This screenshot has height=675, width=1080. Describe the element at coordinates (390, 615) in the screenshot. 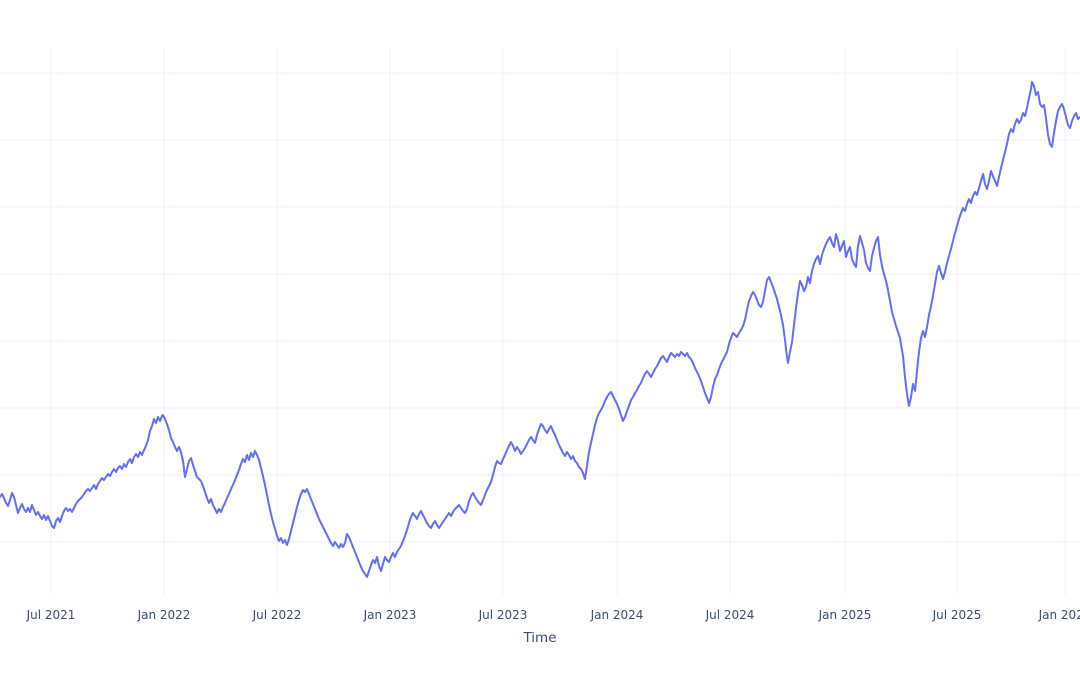

I see `x-tick-label: Jan 2023` at that location.